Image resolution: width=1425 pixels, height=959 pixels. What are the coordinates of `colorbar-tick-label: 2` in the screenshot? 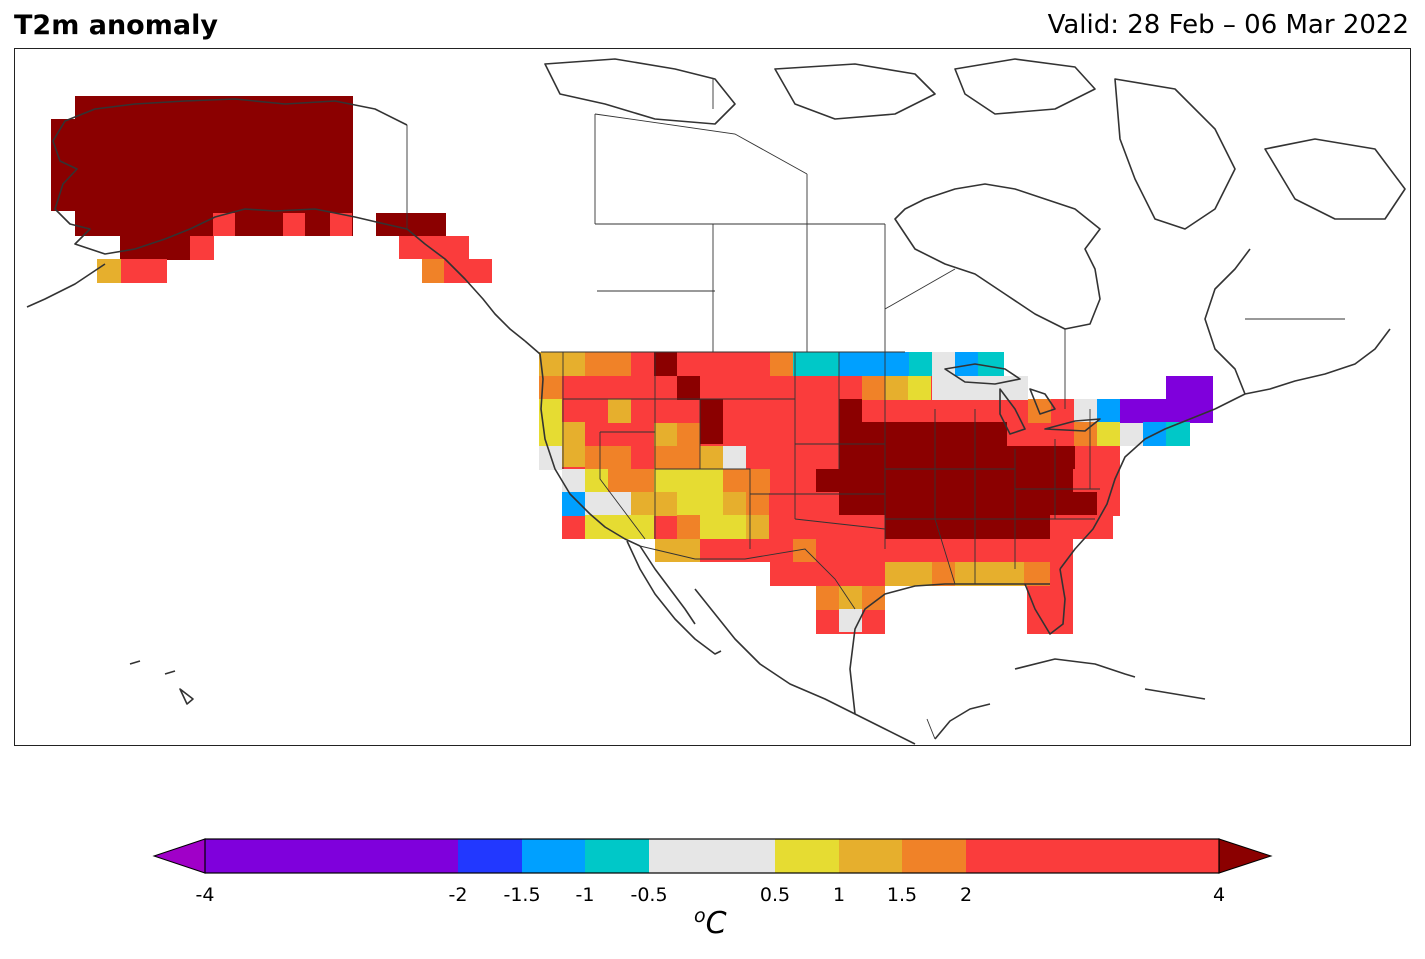 It's located at (966, 895).